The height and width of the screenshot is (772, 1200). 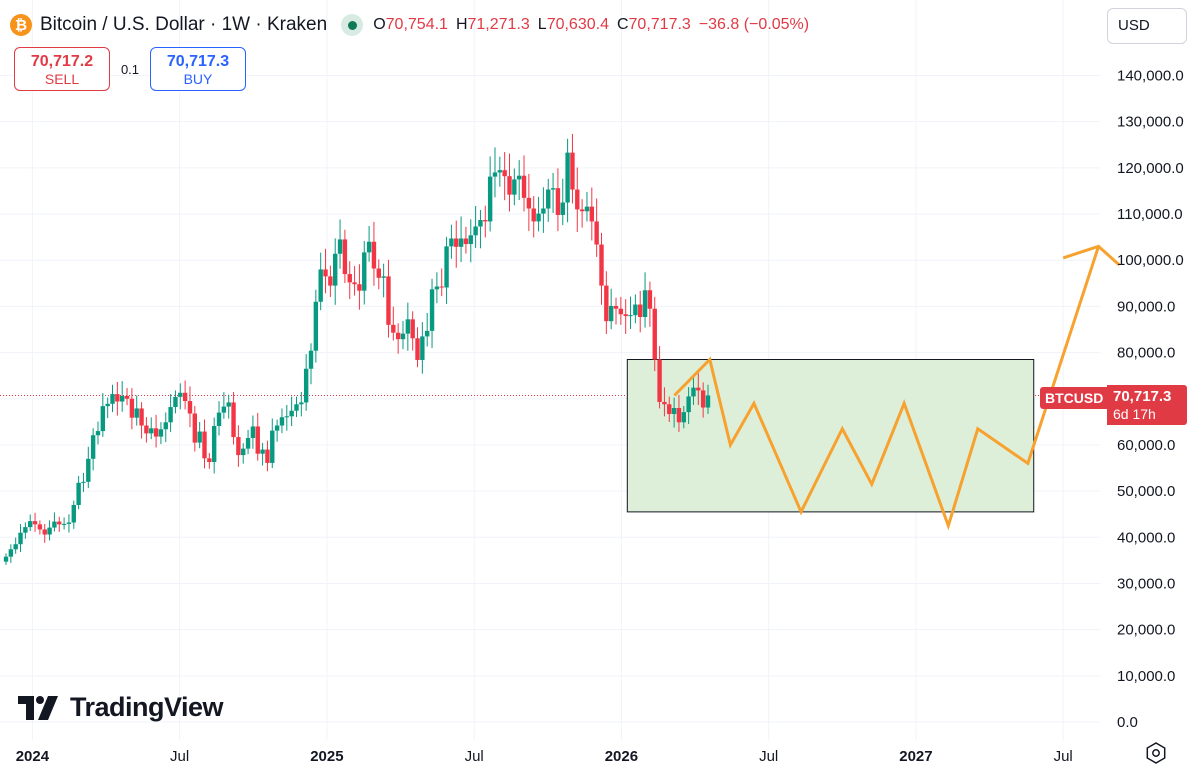 What do you see at coordinates (62, 61) in the screenshot?
I see `sell-price: 70,717.2` at bounding box center [62, 61].